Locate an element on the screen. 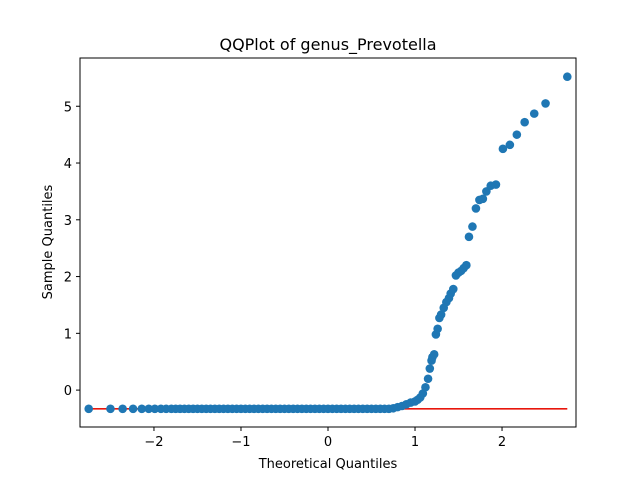 This screenshot has width=640, height=480. x-tick-label: 0 is located at coordinates (328, 442).